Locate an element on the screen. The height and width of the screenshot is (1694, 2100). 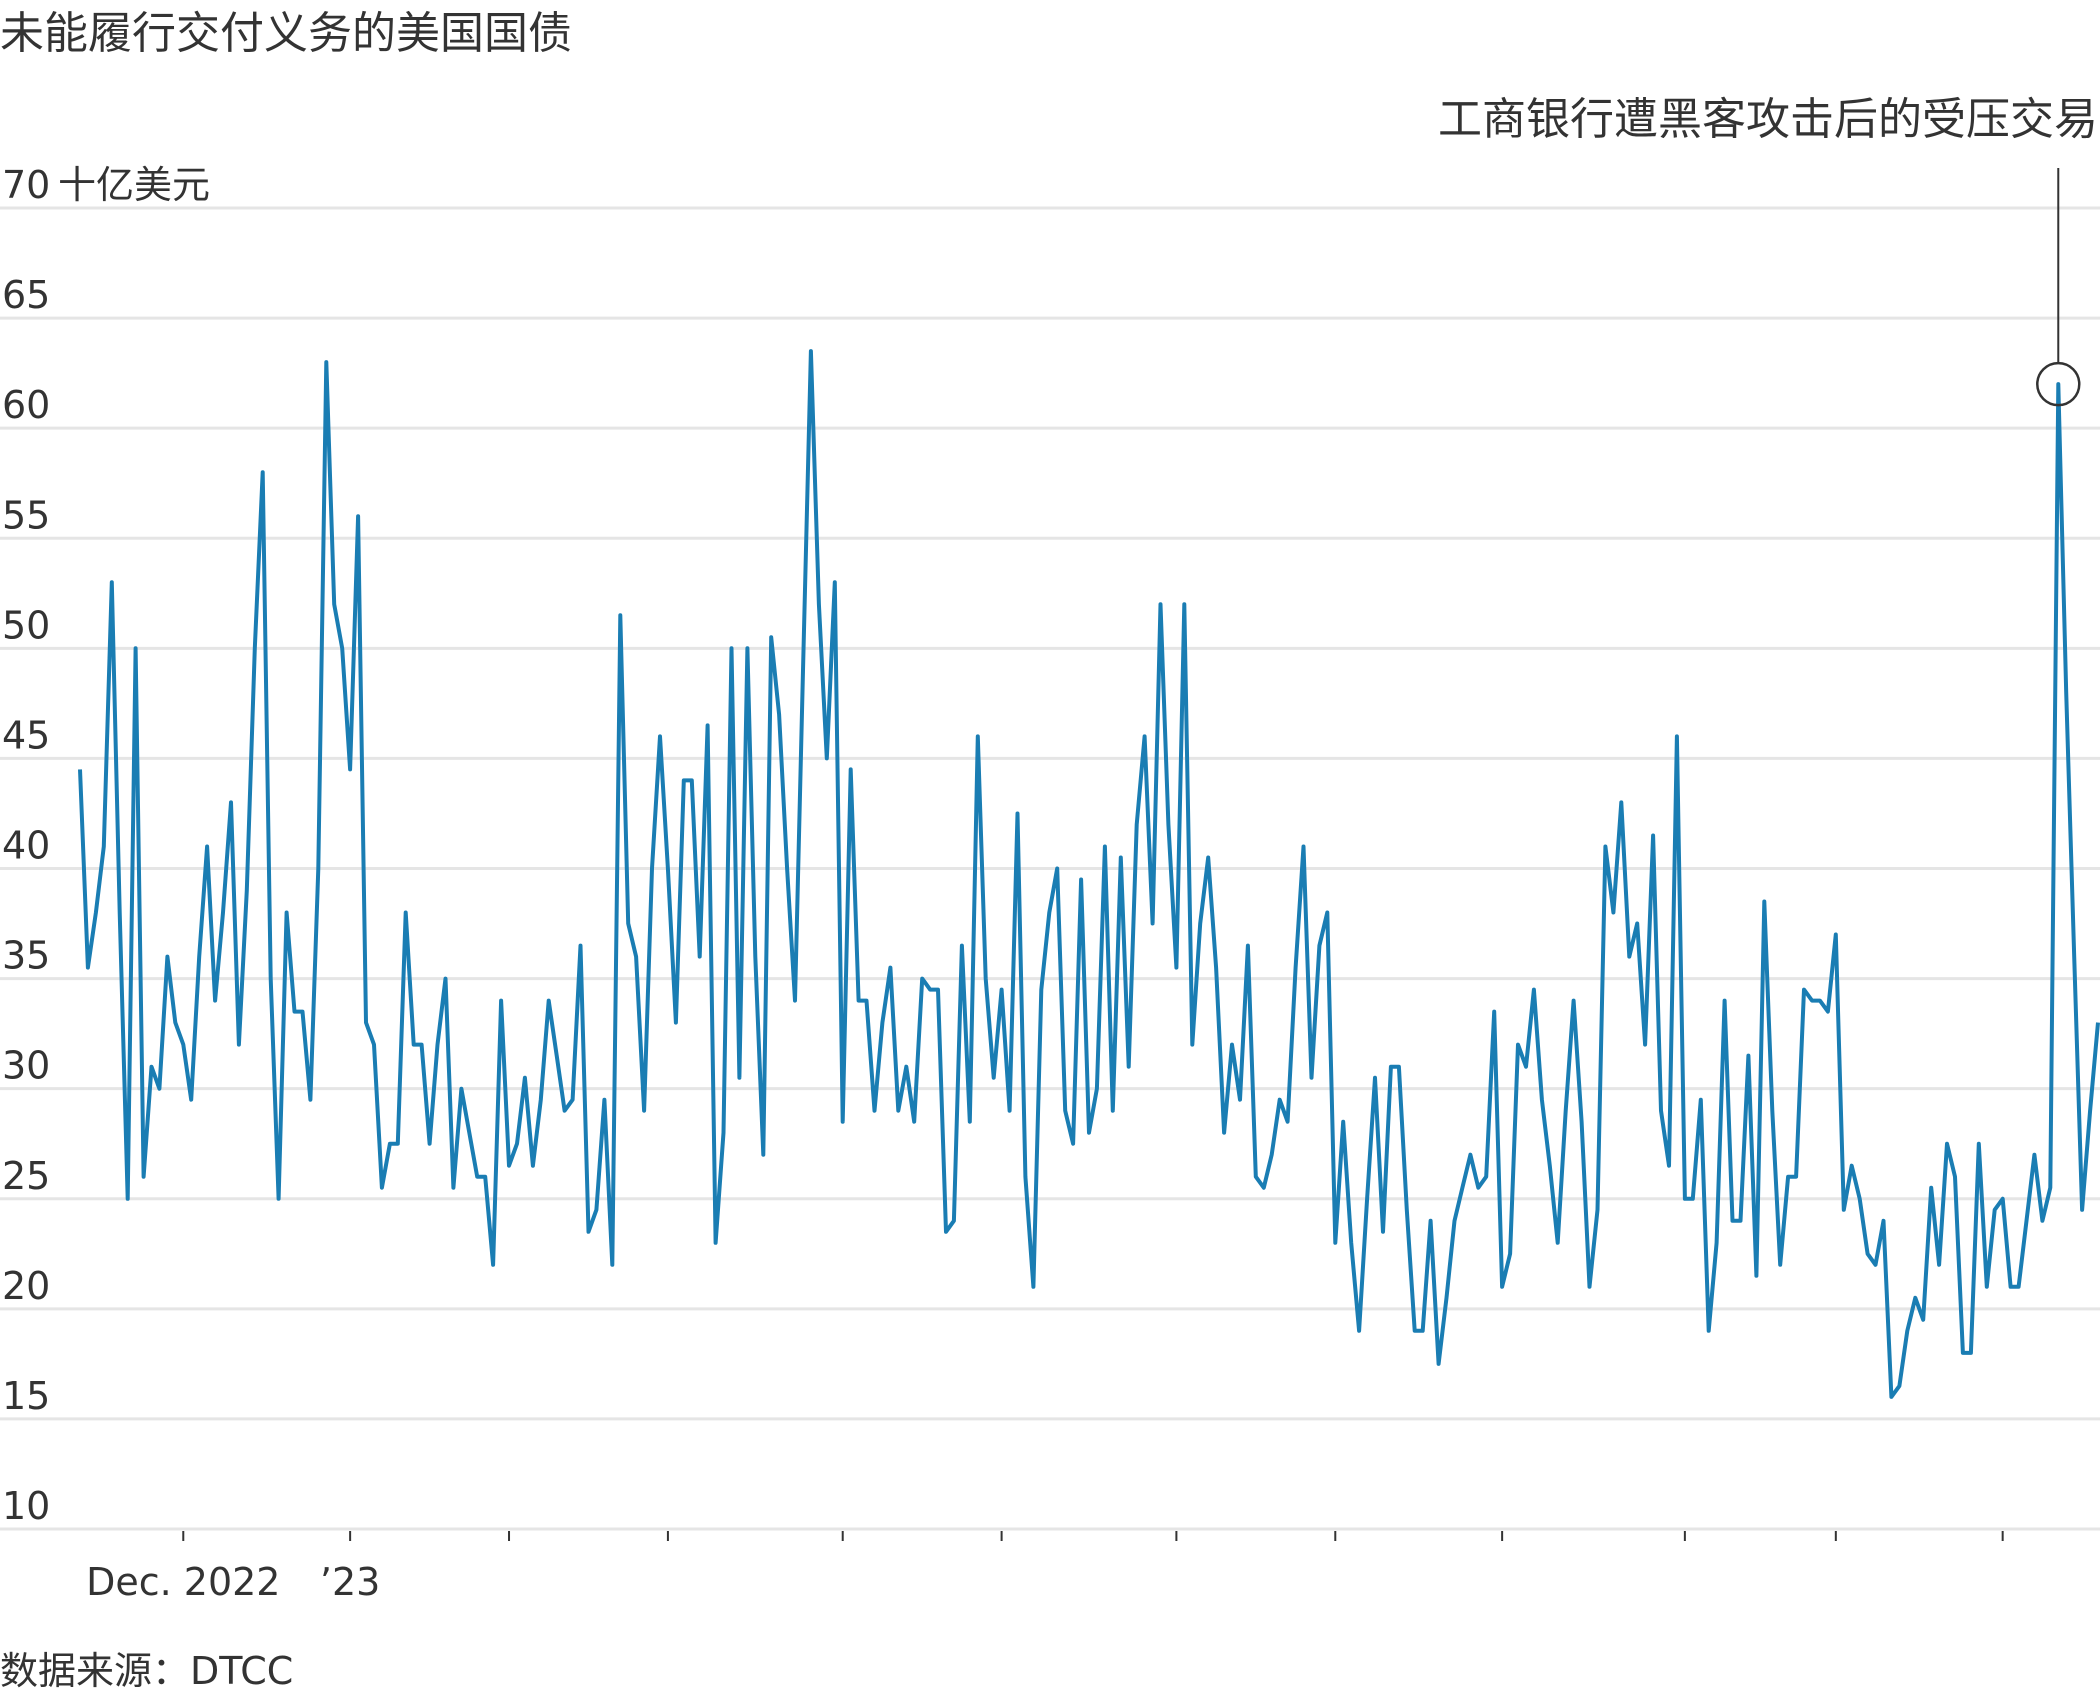
y-tick-label: 40 is located at coordinates (26, 846).